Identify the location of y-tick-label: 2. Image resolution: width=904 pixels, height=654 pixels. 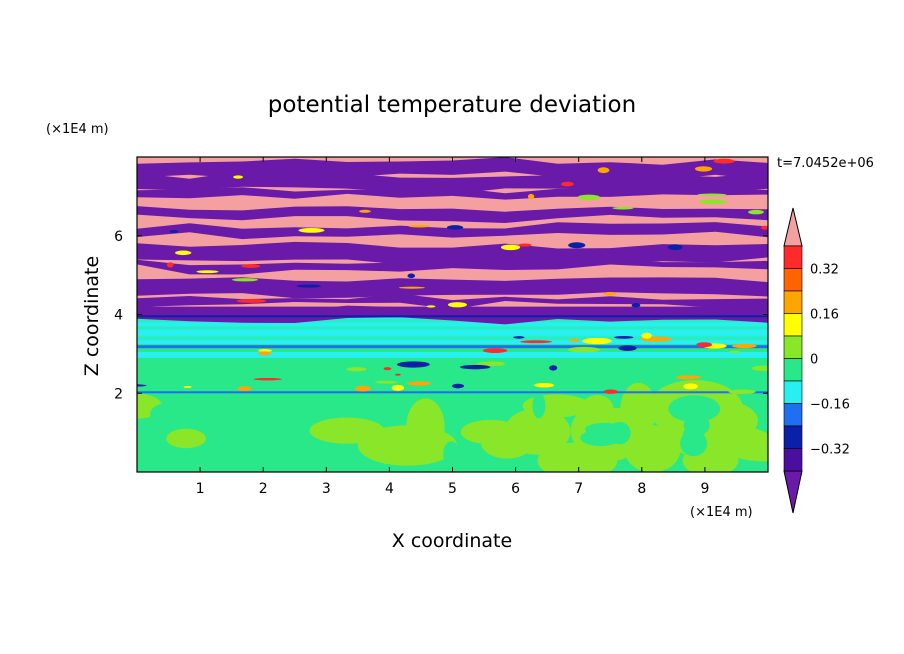
(118, 394).